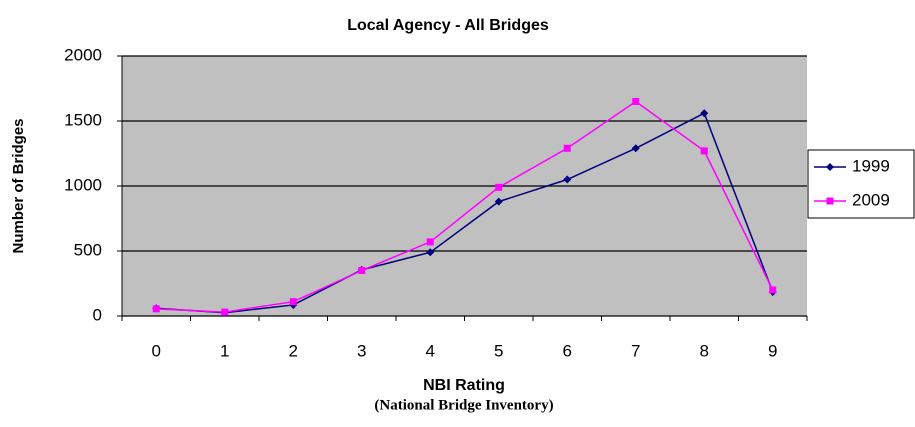  I want to click on y-tick-label: 1500, so click(83, 119).